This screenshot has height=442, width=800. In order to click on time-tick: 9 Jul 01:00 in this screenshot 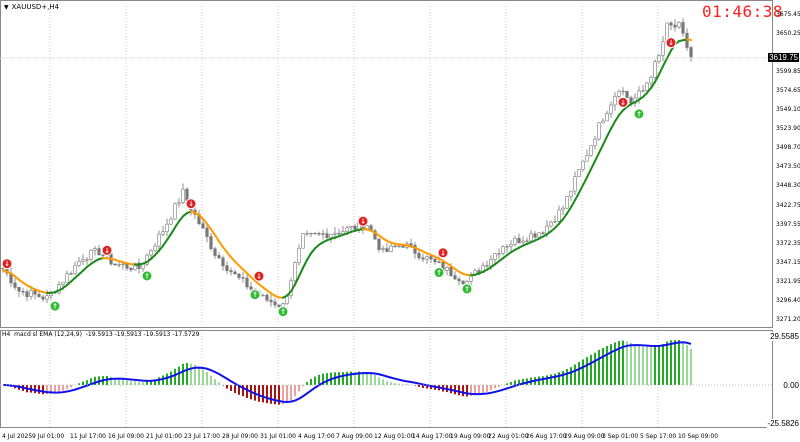, I will do `click(48, 436)`.